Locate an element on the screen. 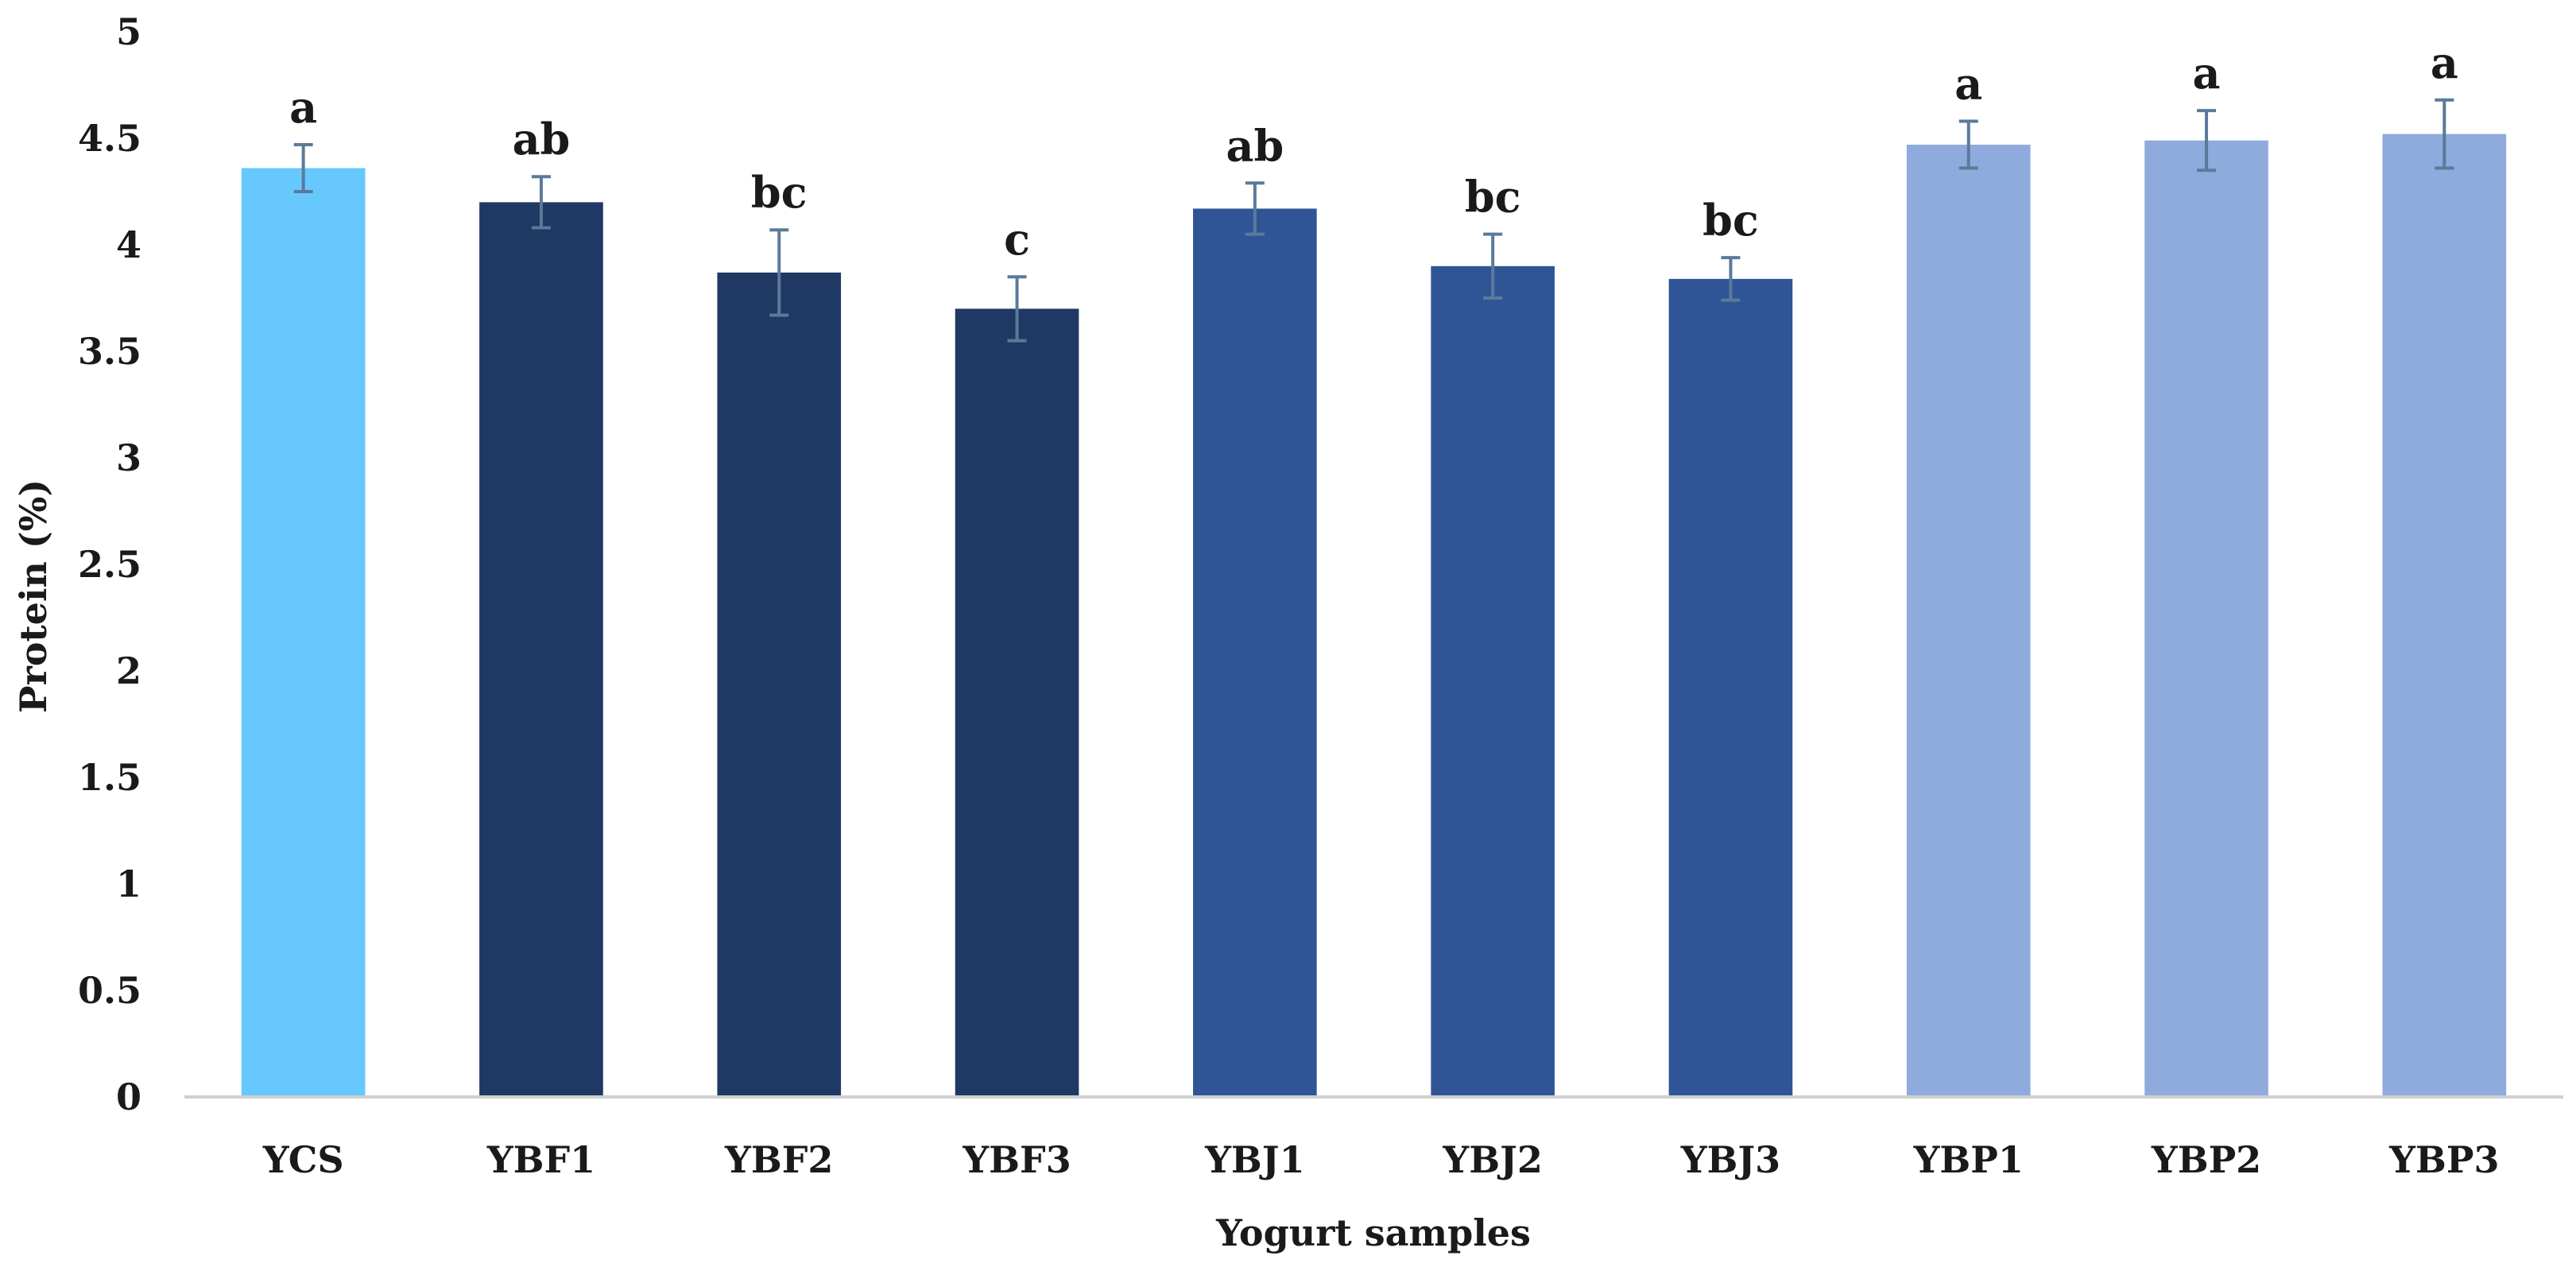 The image size is (2576, 1275). bar-ybj3 is located at coordinates (1730, 687).